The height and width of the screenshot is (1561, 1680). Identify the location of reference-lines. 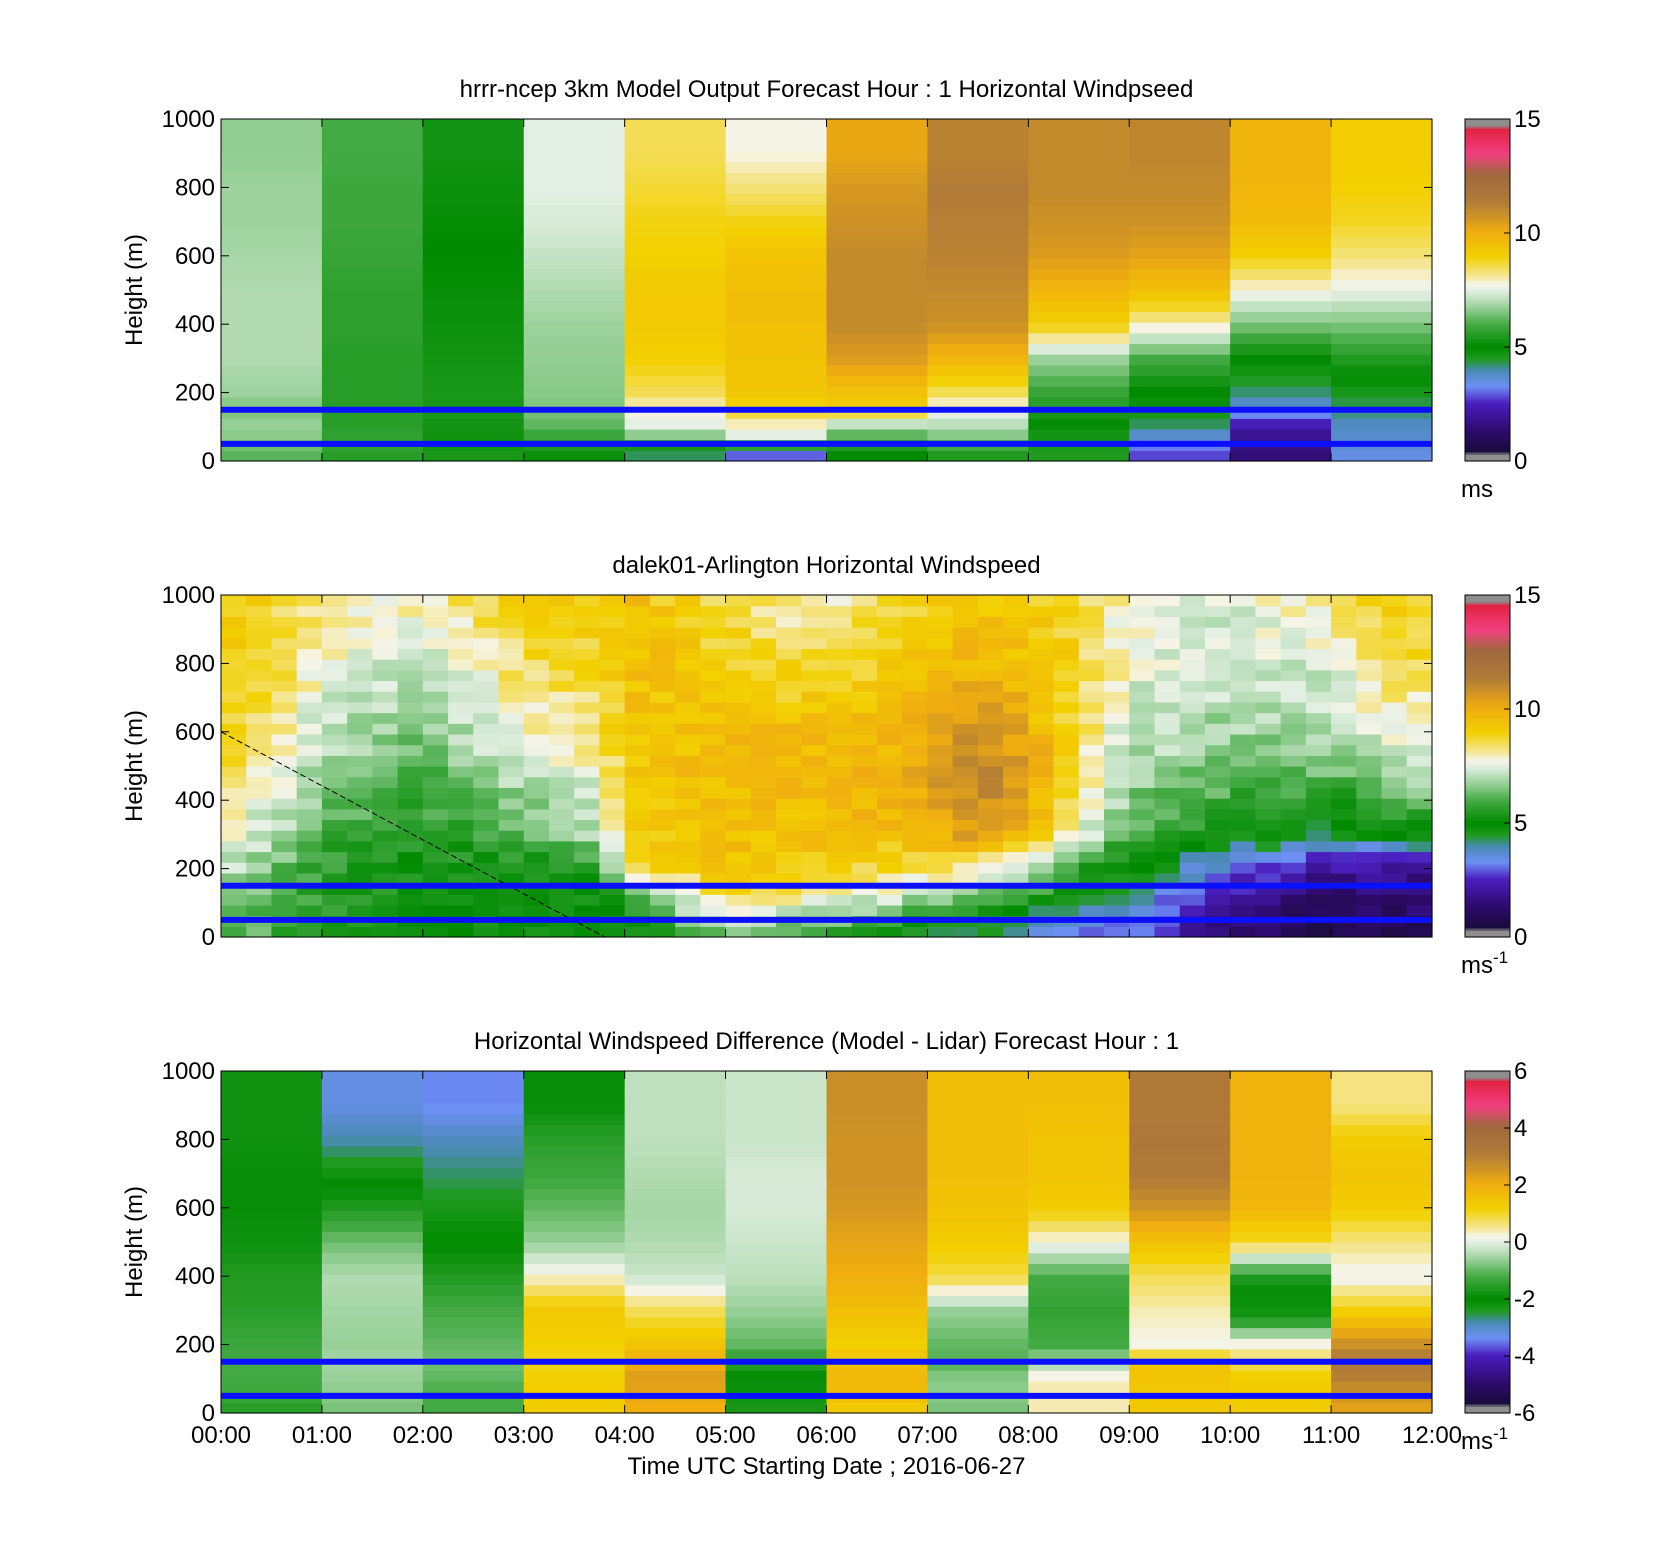
(826, 426).